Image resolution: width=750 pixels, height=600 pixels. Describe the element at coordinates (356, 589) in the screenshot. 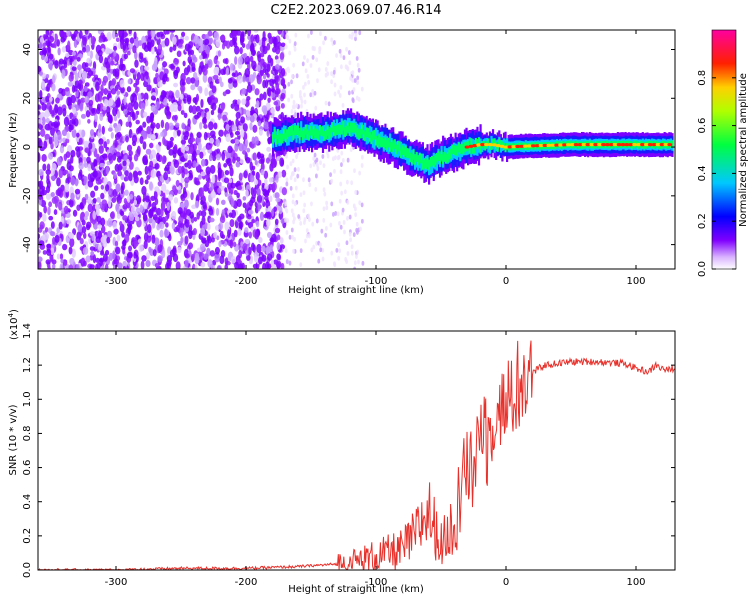

I see `snr-x-label: Height of straight line (km)` at that location.